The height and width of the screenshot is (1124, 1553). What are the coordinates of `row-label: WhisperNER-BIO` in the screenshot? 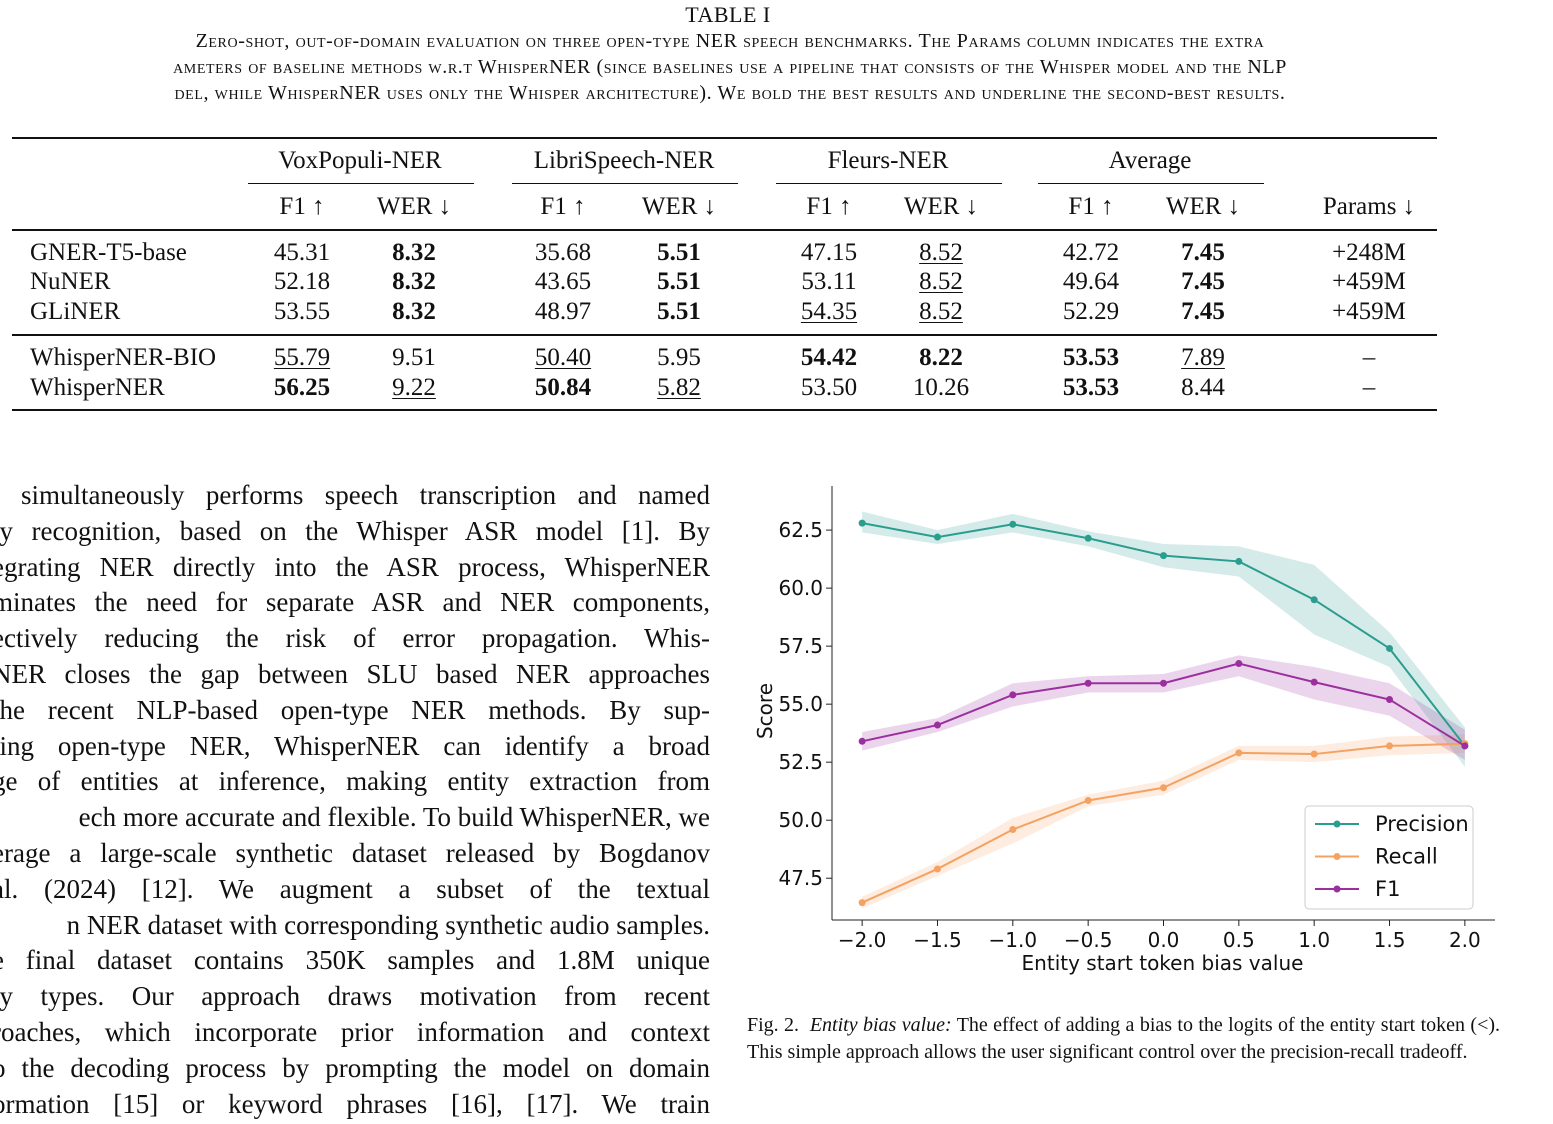 It's located at (123, 357).